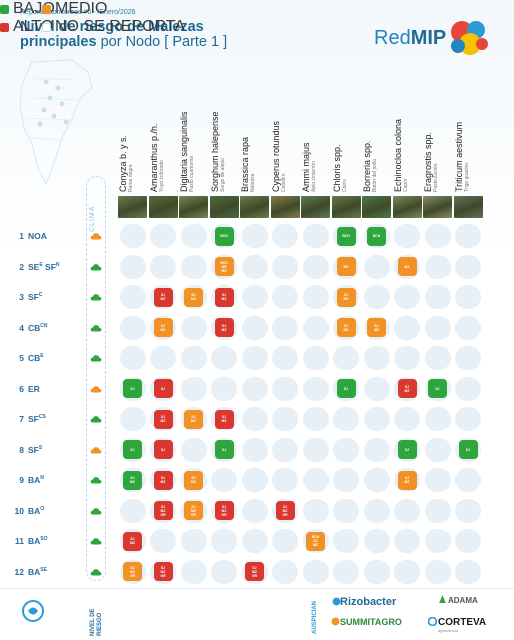 The image size is (514, 640). What do you see at coordinates (458, 156) in the screenshot?
I see `weed-scientific-name: Triticum aestivum` at bounding box center [458, 156].